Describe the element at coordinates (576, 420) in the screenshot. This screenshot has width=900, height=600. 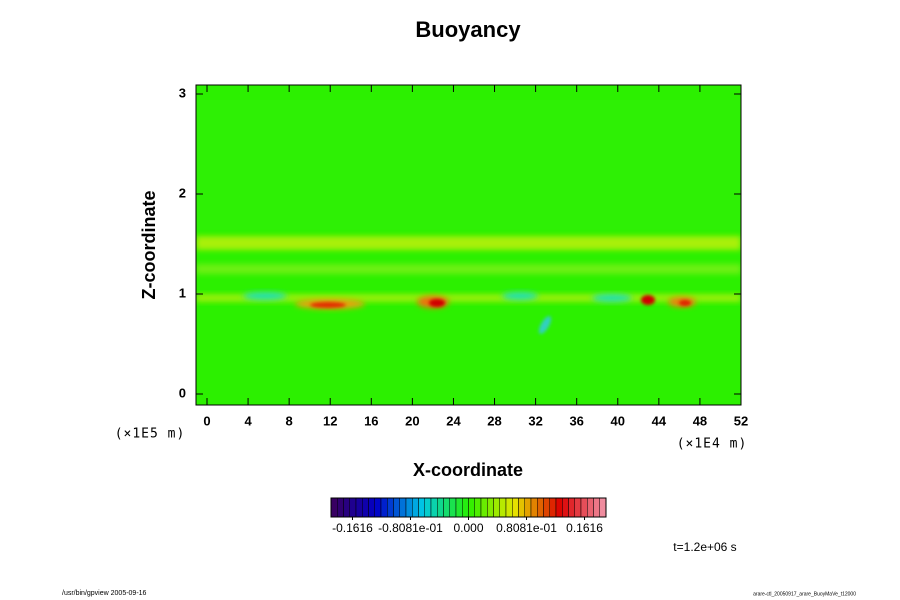
I see `x-tick-label: 36` at that location.